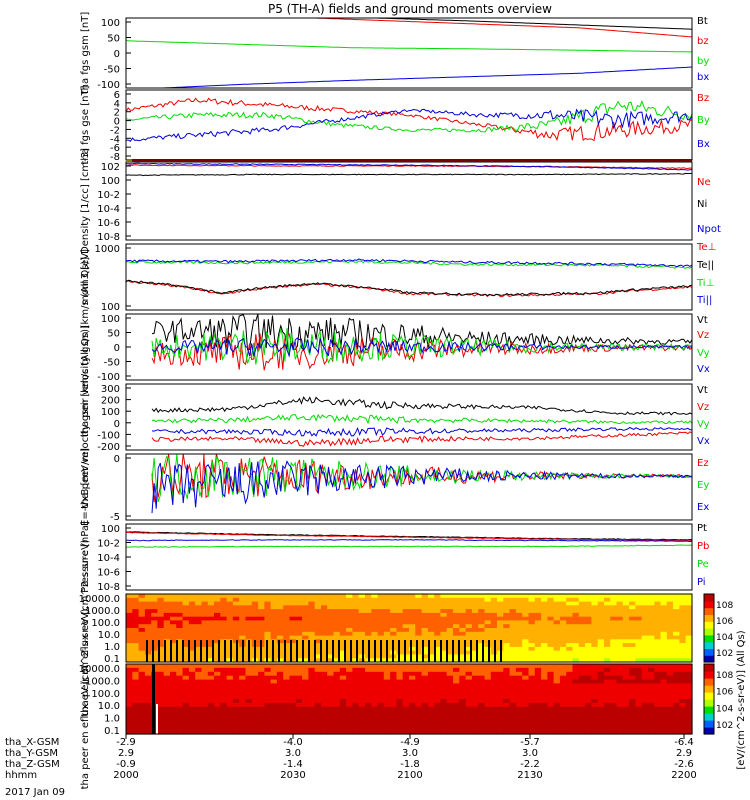 The height and width of the screenshot is (800, 750). Describe the element at coordinates (35, 792) in the screenshot. I see `date-label: 2017 Jan 09` at that location.